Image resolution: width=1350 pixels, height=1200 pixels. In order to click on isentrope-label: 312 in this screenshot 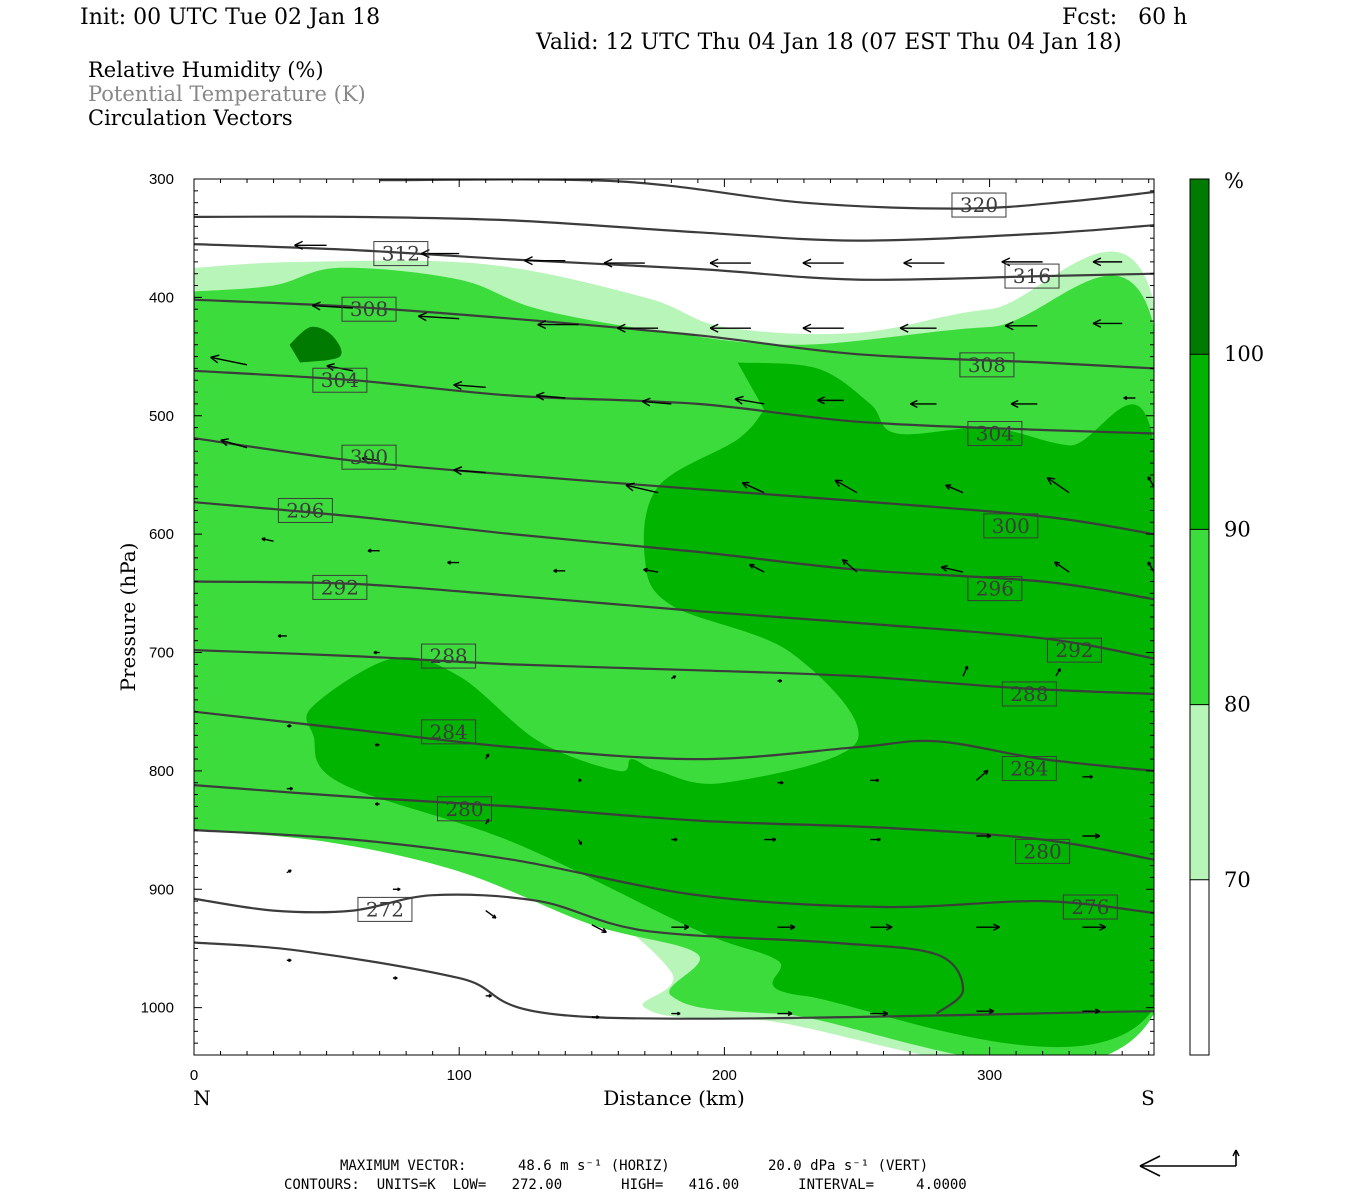, I will do `click(401, 254)`.